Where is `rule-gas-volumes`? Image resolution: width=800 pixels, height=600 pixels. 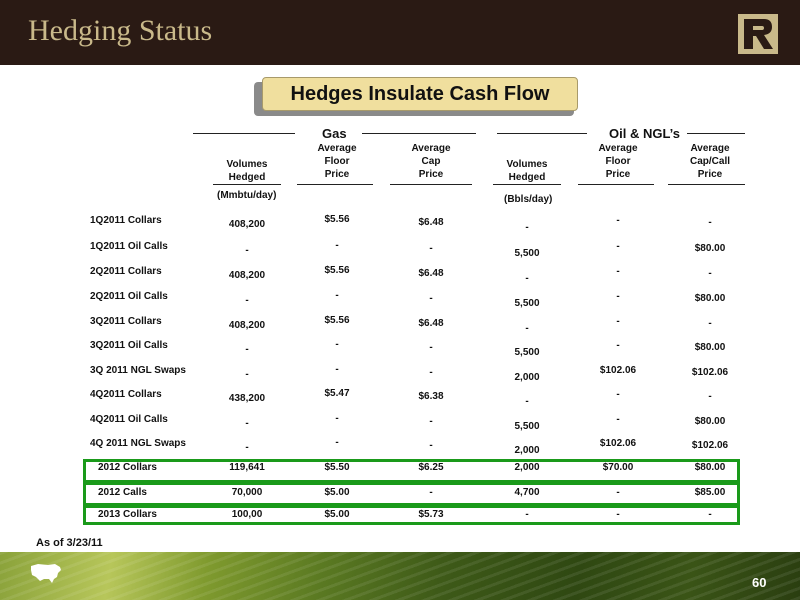 rule-gas-volumes is located at coordinates (247, 184).